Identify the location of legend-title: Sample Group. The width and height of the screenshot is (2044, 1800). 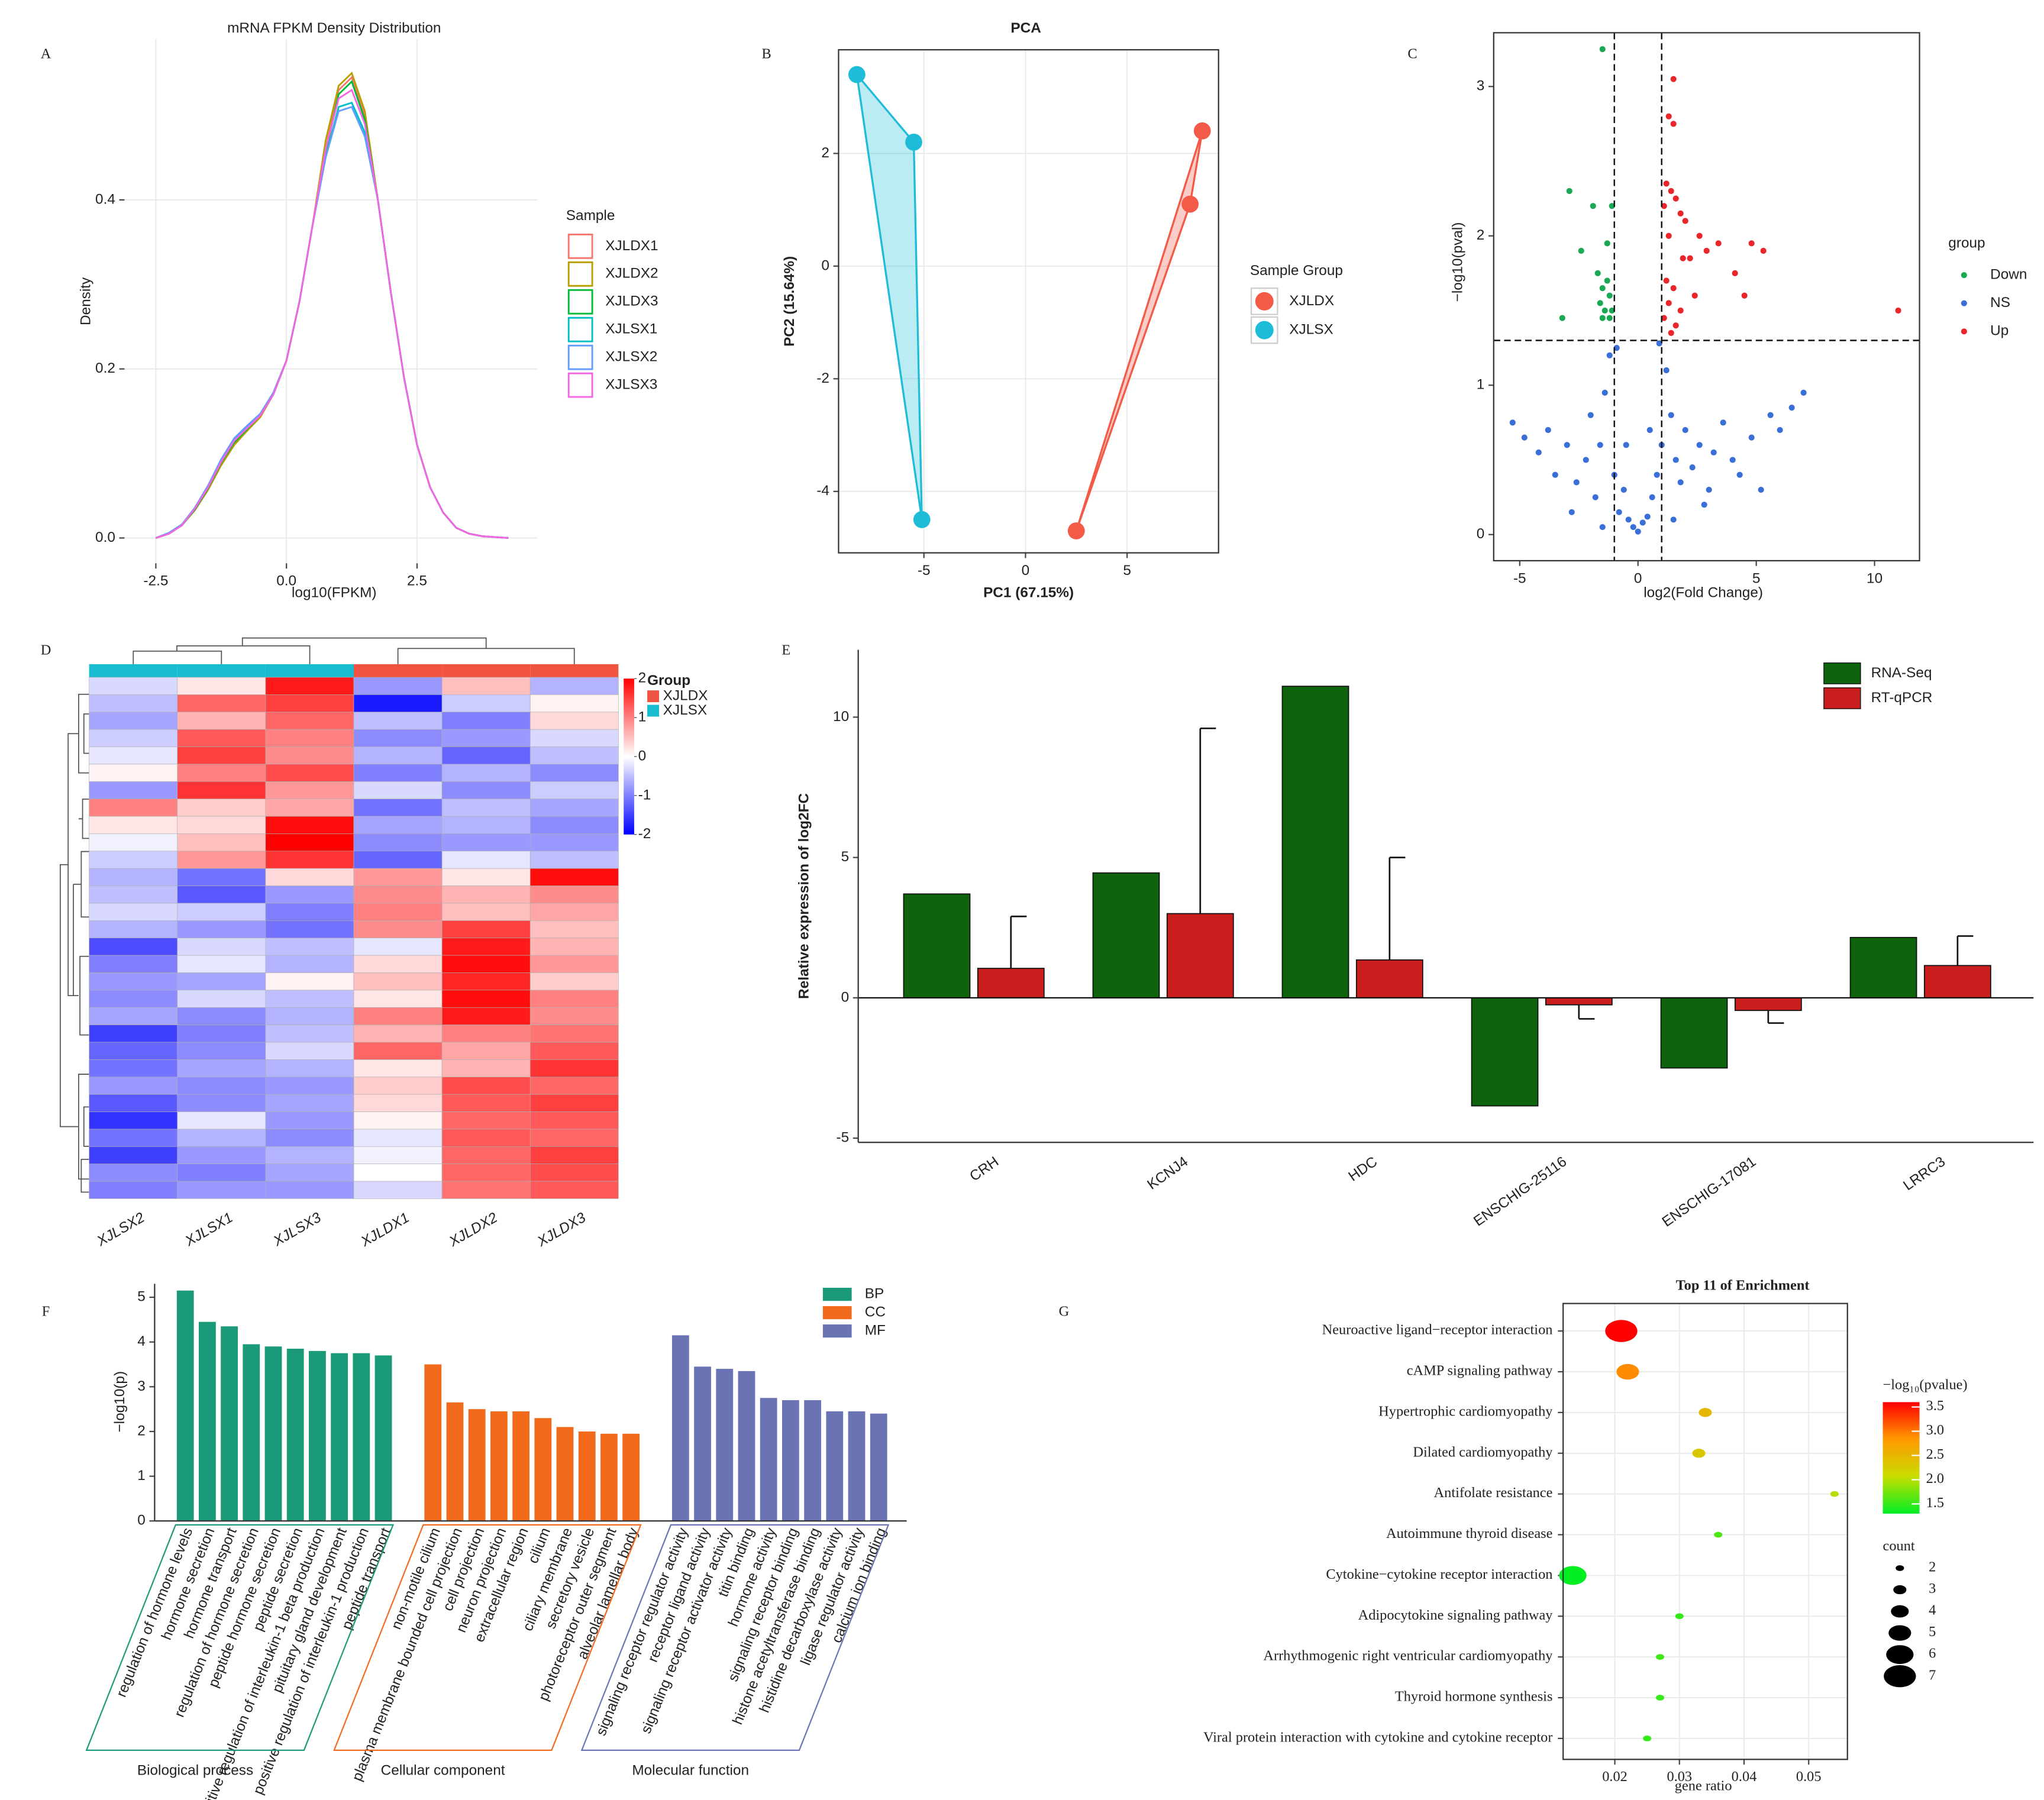
(1296, 271).